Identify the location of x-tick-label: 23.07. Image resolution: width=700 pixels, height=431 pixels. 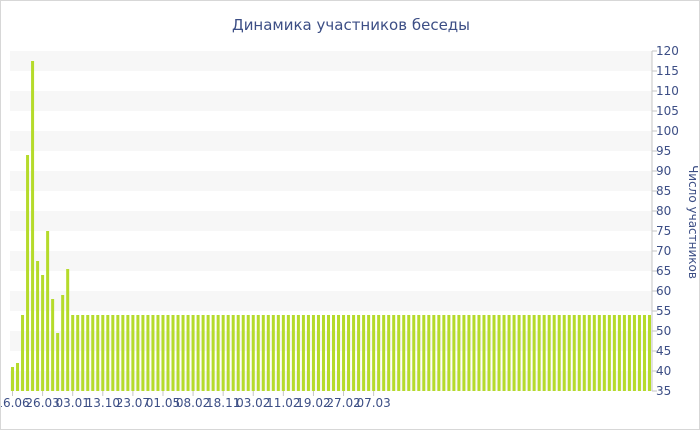
(133, 403).